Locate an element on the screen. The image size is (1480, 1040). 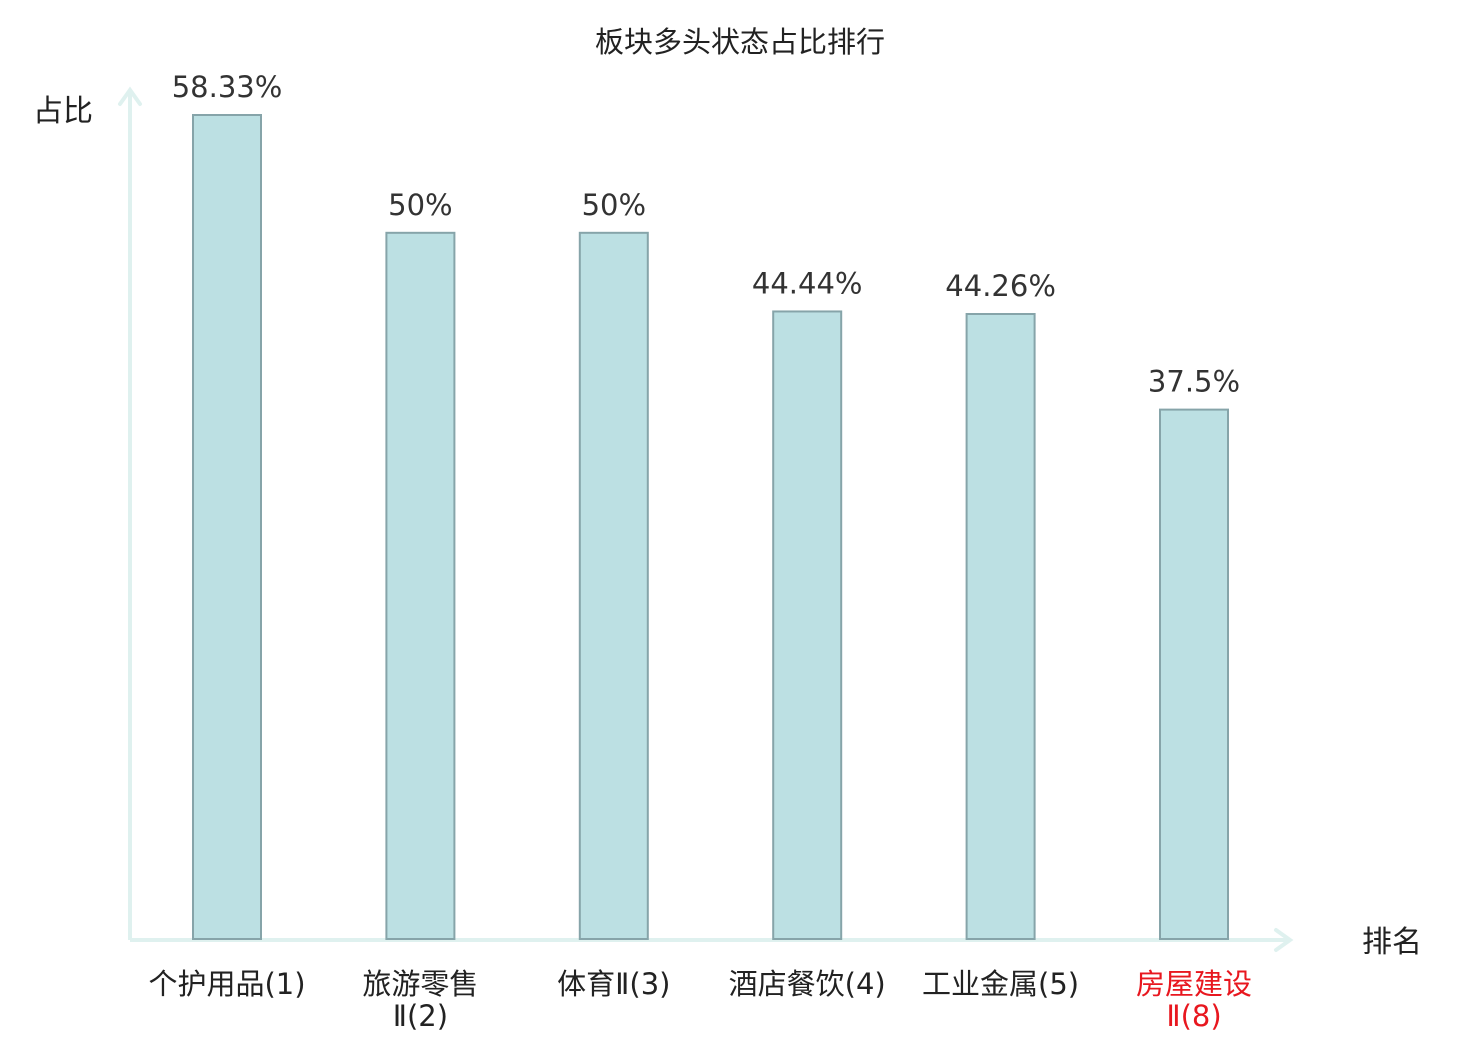
value-label: 58.33% is located at coordinates (227, 87).